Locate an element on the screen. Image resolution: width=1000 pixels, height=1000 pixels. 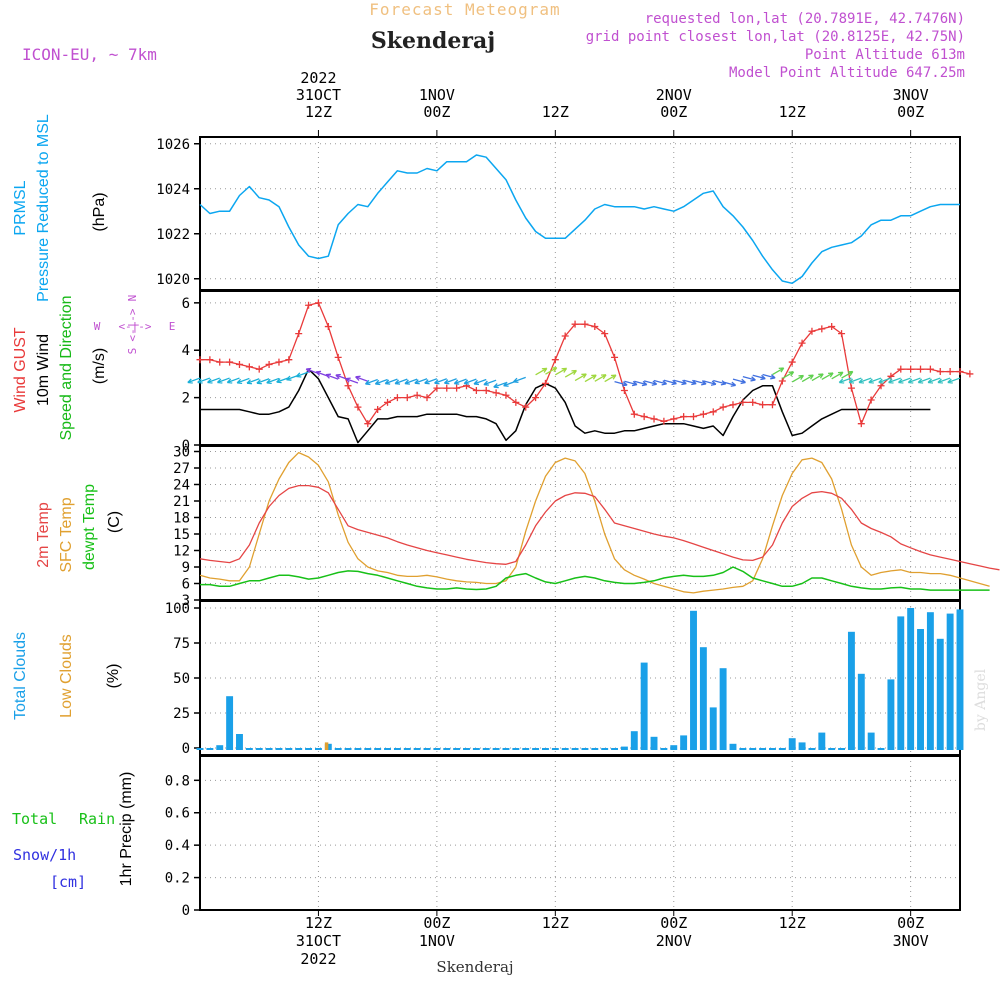
y-tick-label: 4 is located at coordinates (186, 351).